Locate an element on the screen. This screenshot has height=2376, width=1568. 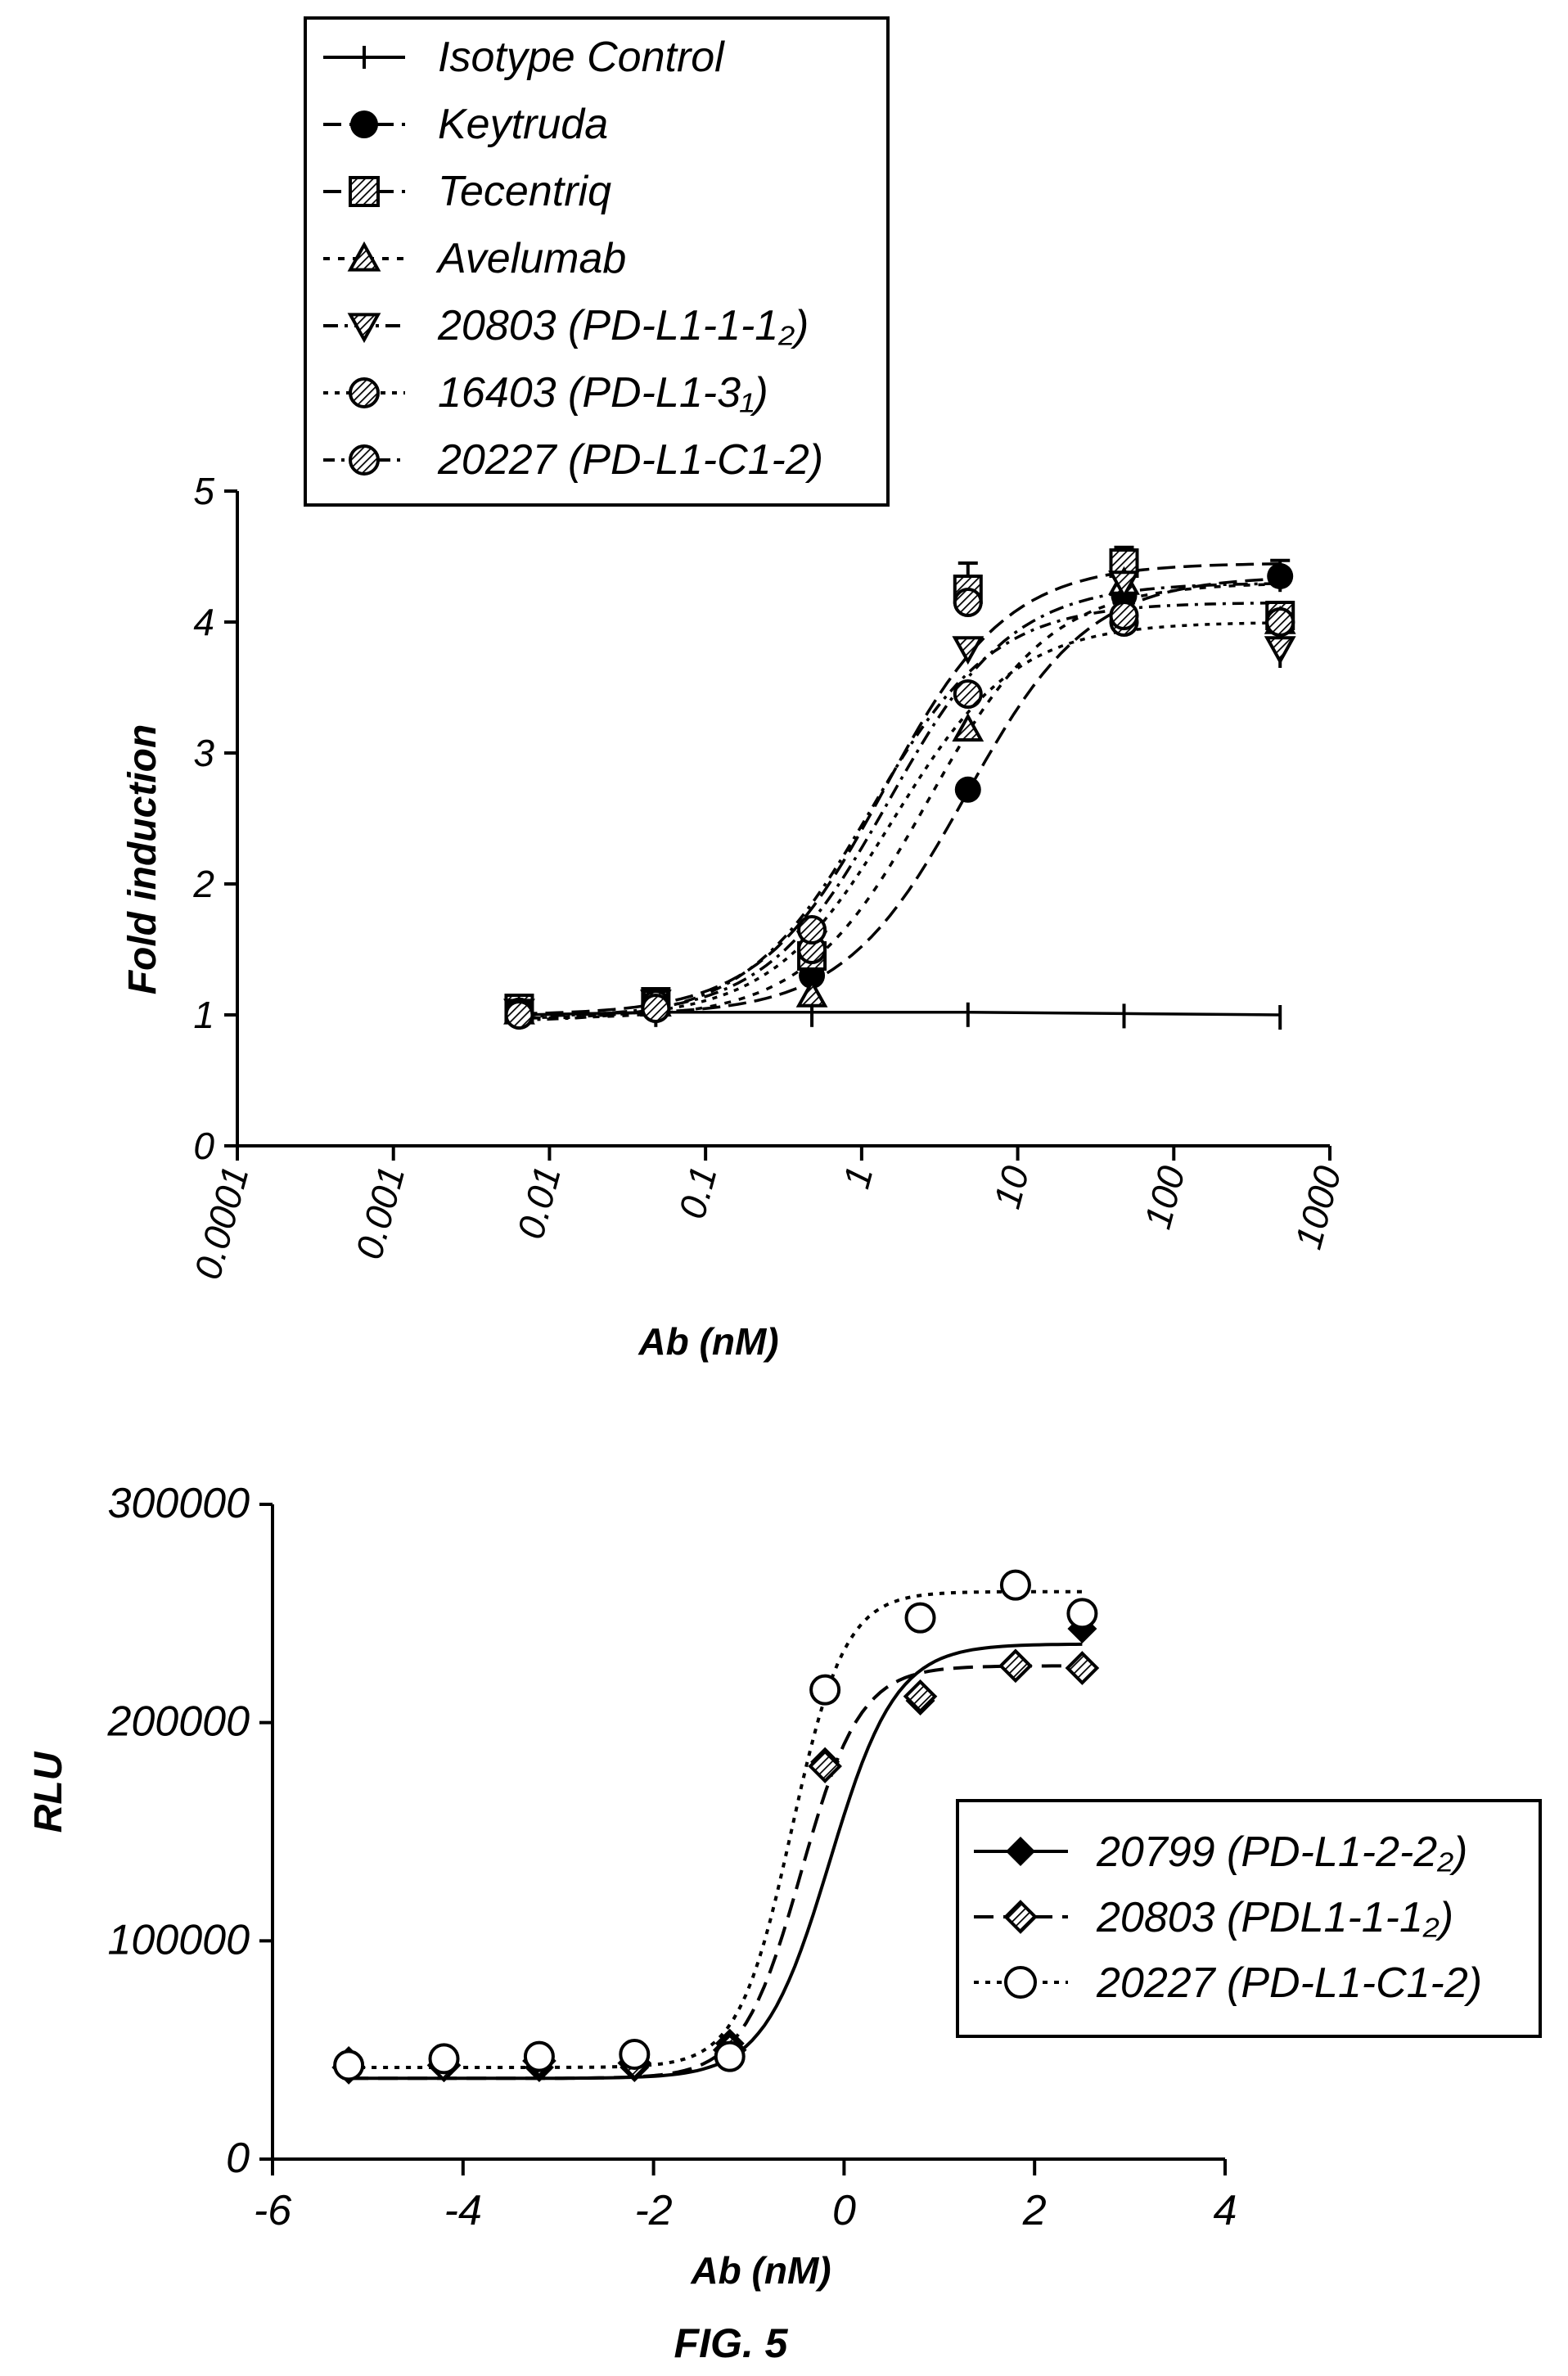
bottom-y-tick-label: 200000 is located at coordinates (178, 1722).